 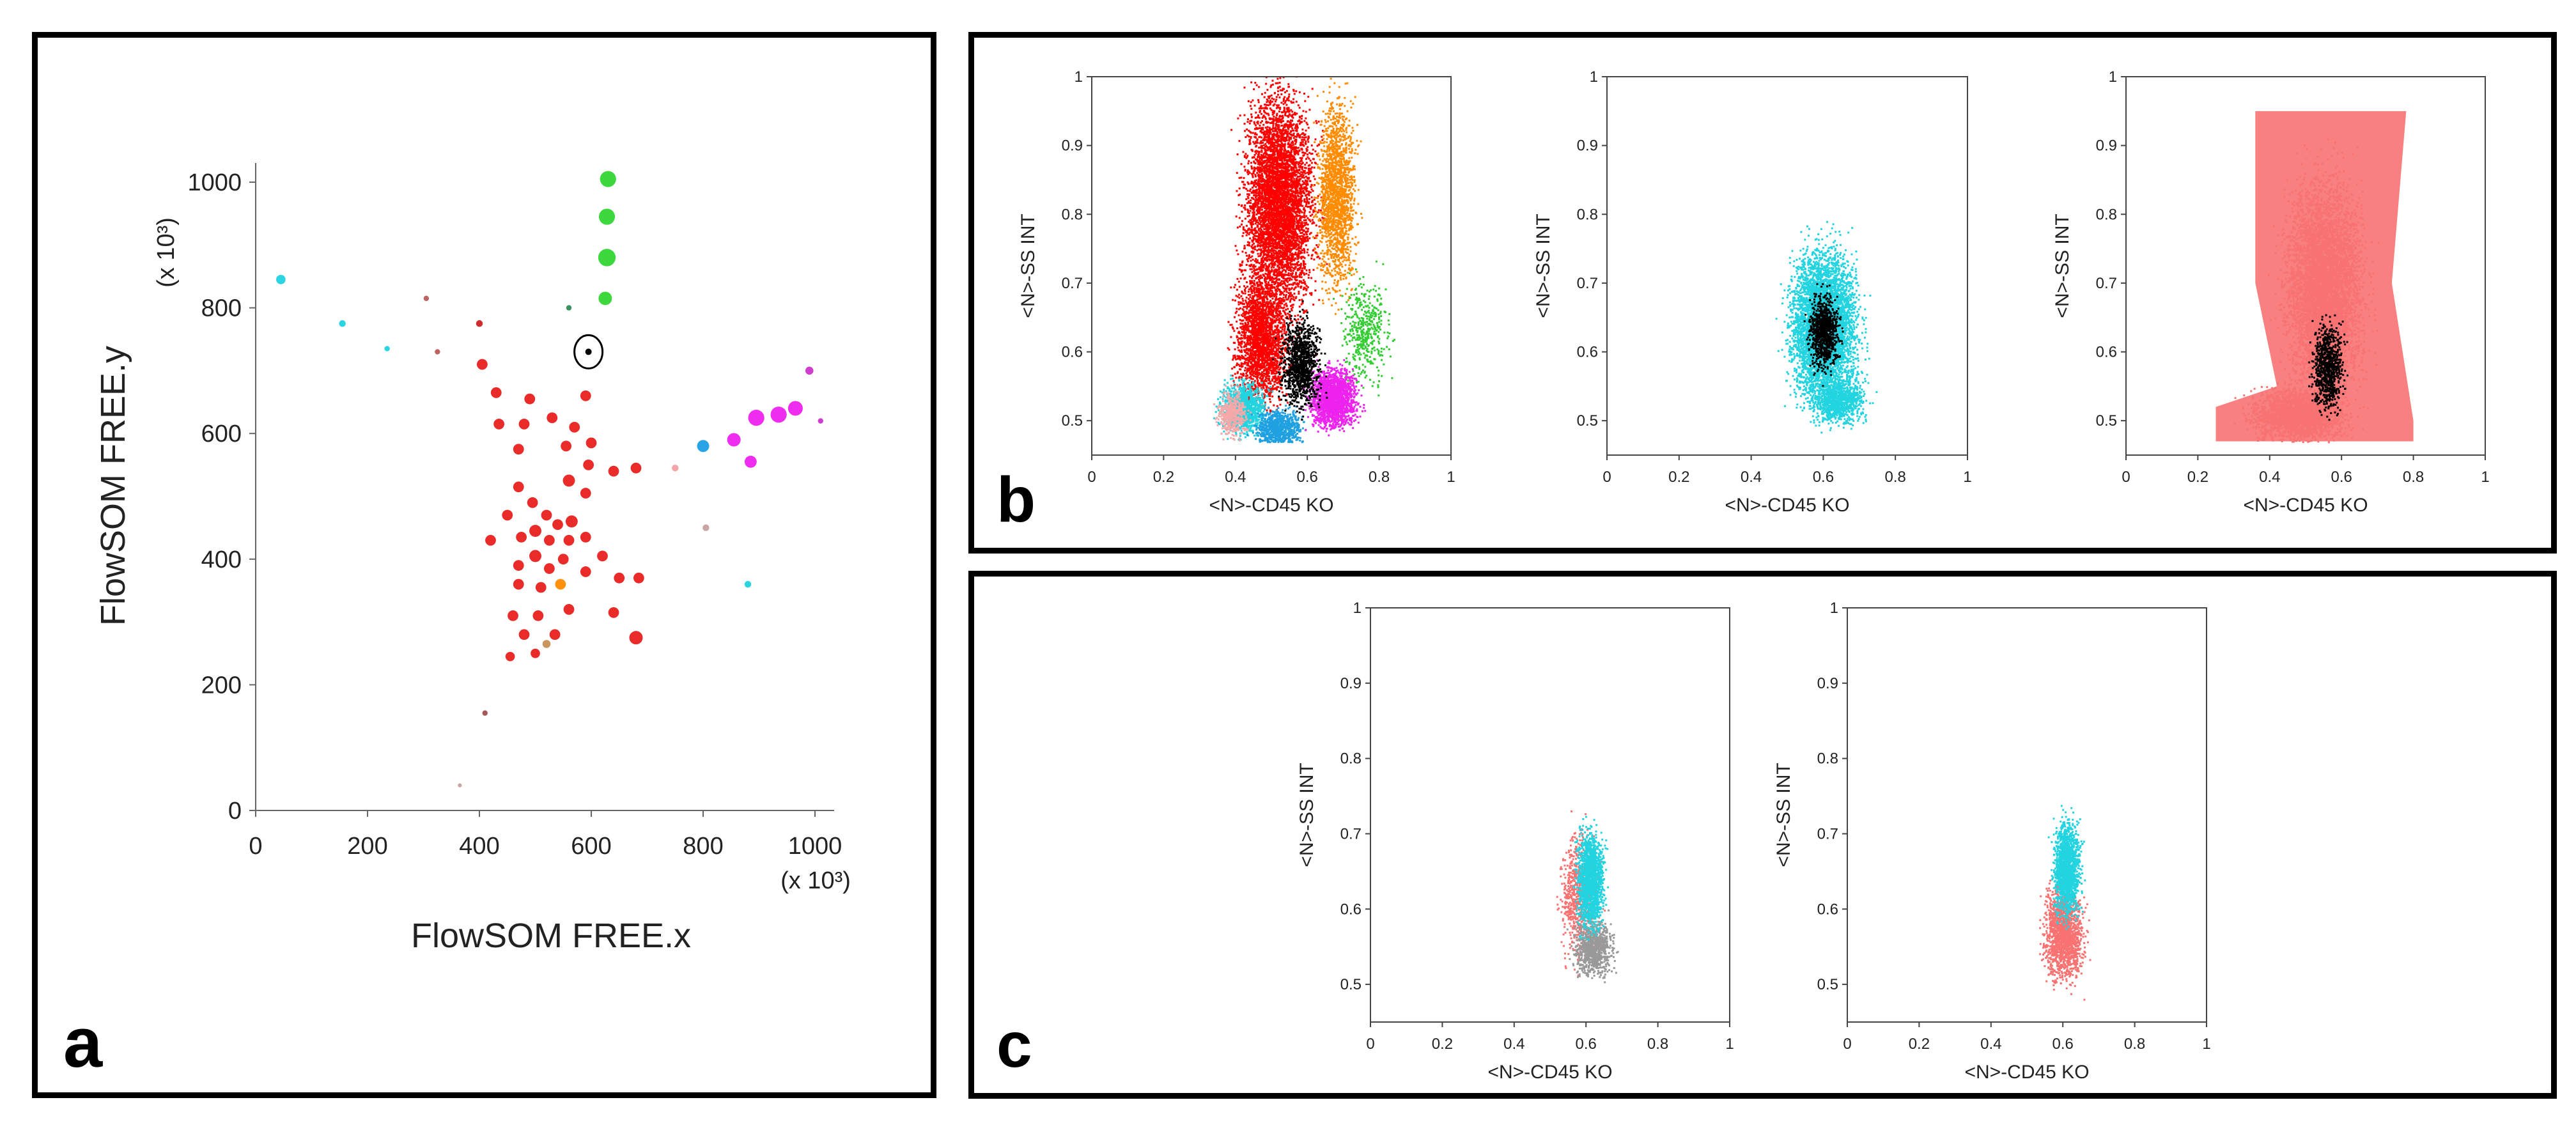 What do you see at coordinates (214, 182) in the screenshot?
I see `y-tick-label: 1000` at bounding box center [214, 182].